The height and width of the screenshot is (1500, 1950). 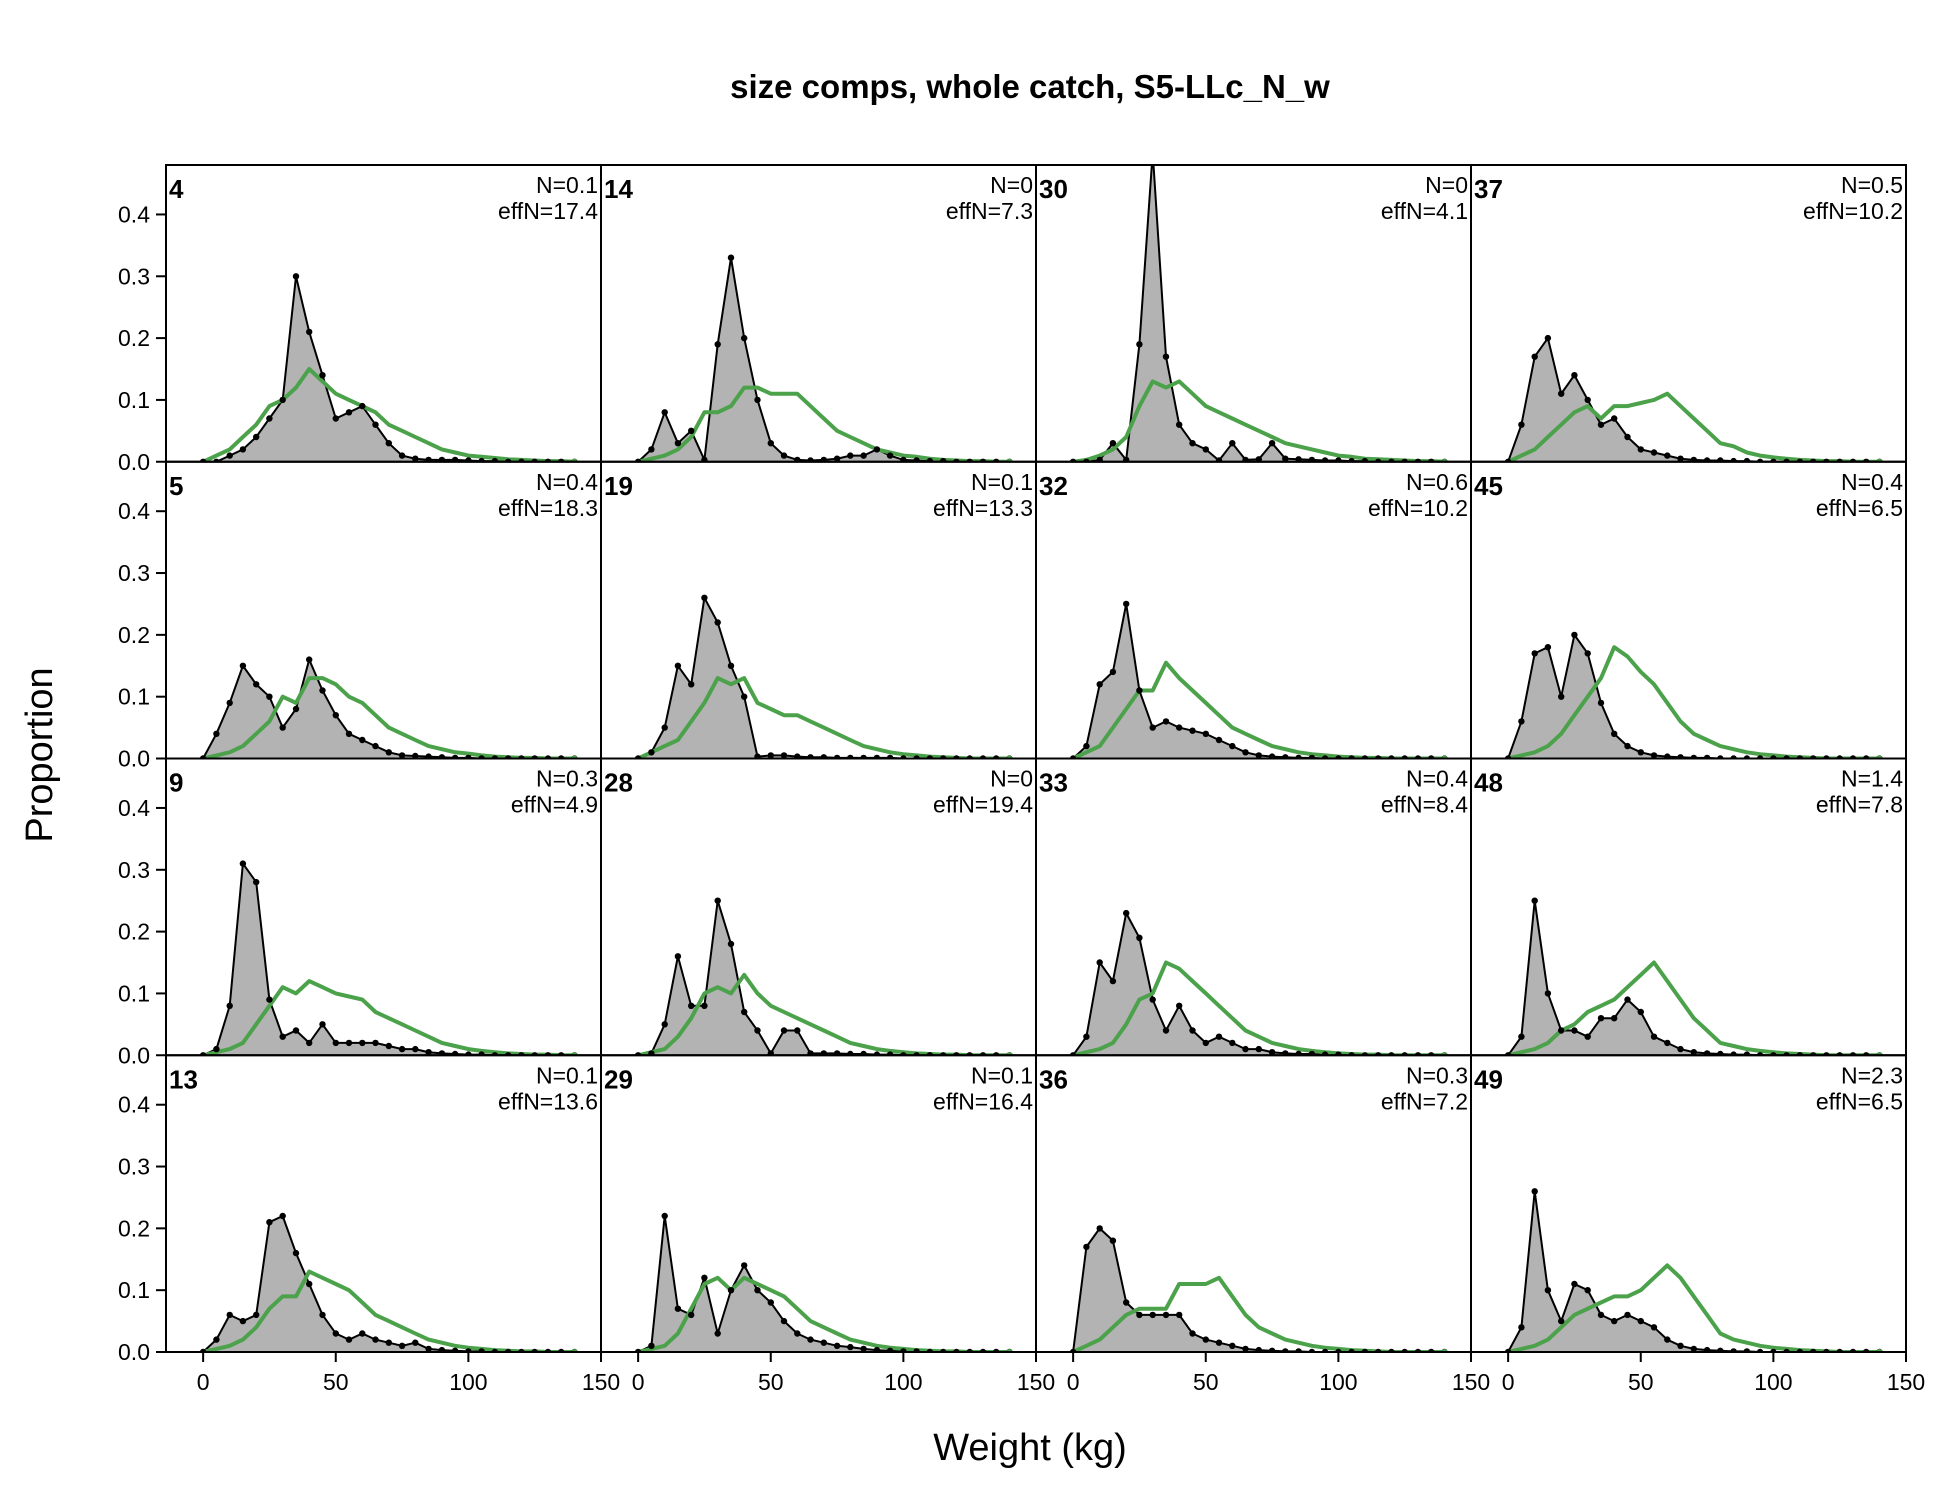 I want to click on panel-effn: effN=16.4, so click(x=983, y=1101).